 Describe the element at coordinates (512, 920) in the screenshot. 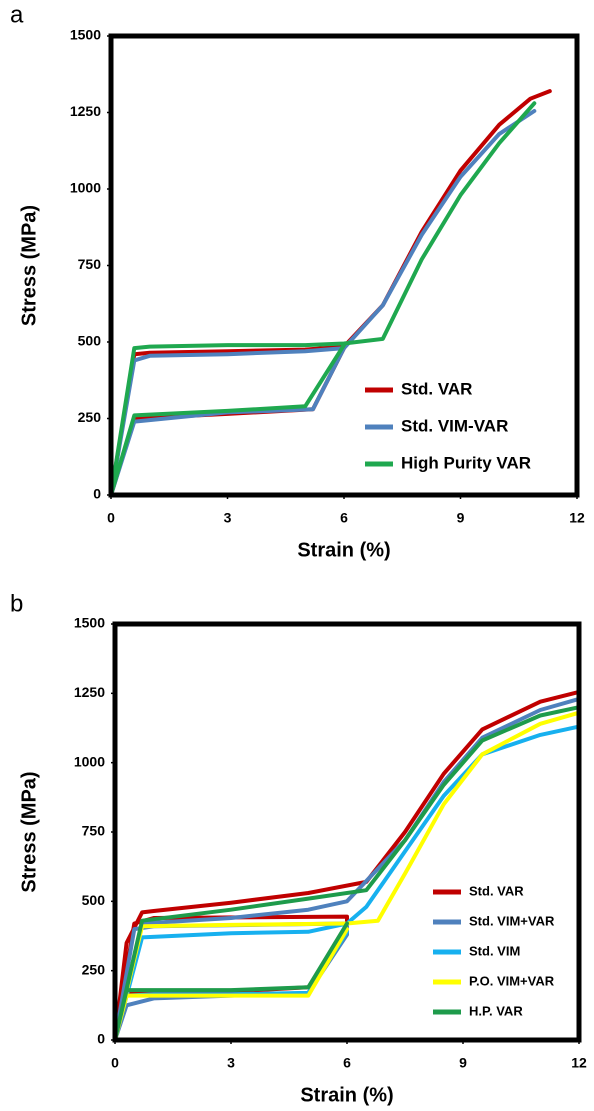

I see `legend-label: Std. VIM+VAR` at that location.